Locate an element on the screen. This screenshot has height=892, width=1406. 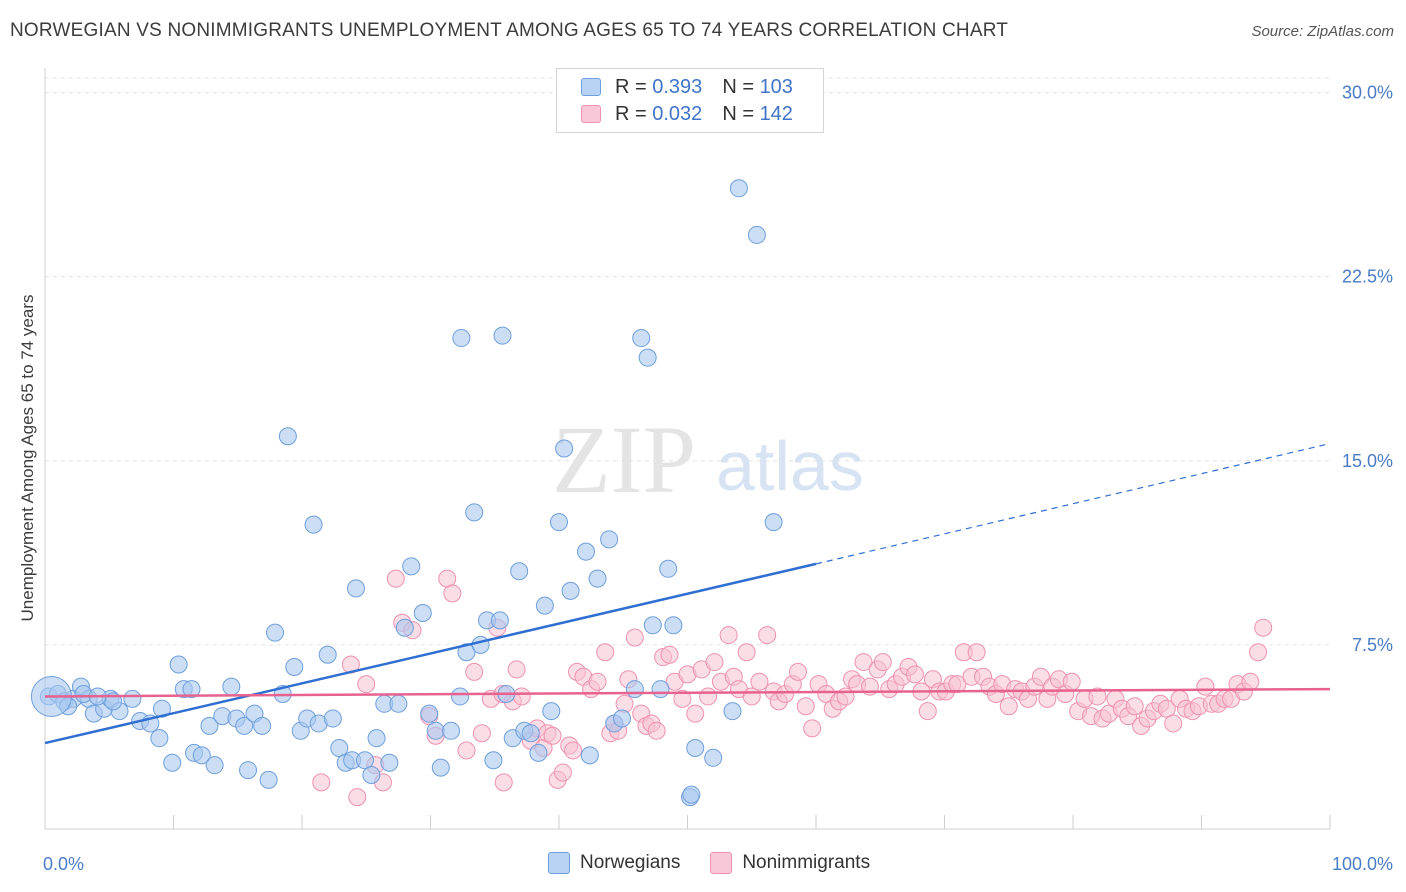
legend-item-nonimmigrants: Nonimmigrants is located at coordinates (790, 863).